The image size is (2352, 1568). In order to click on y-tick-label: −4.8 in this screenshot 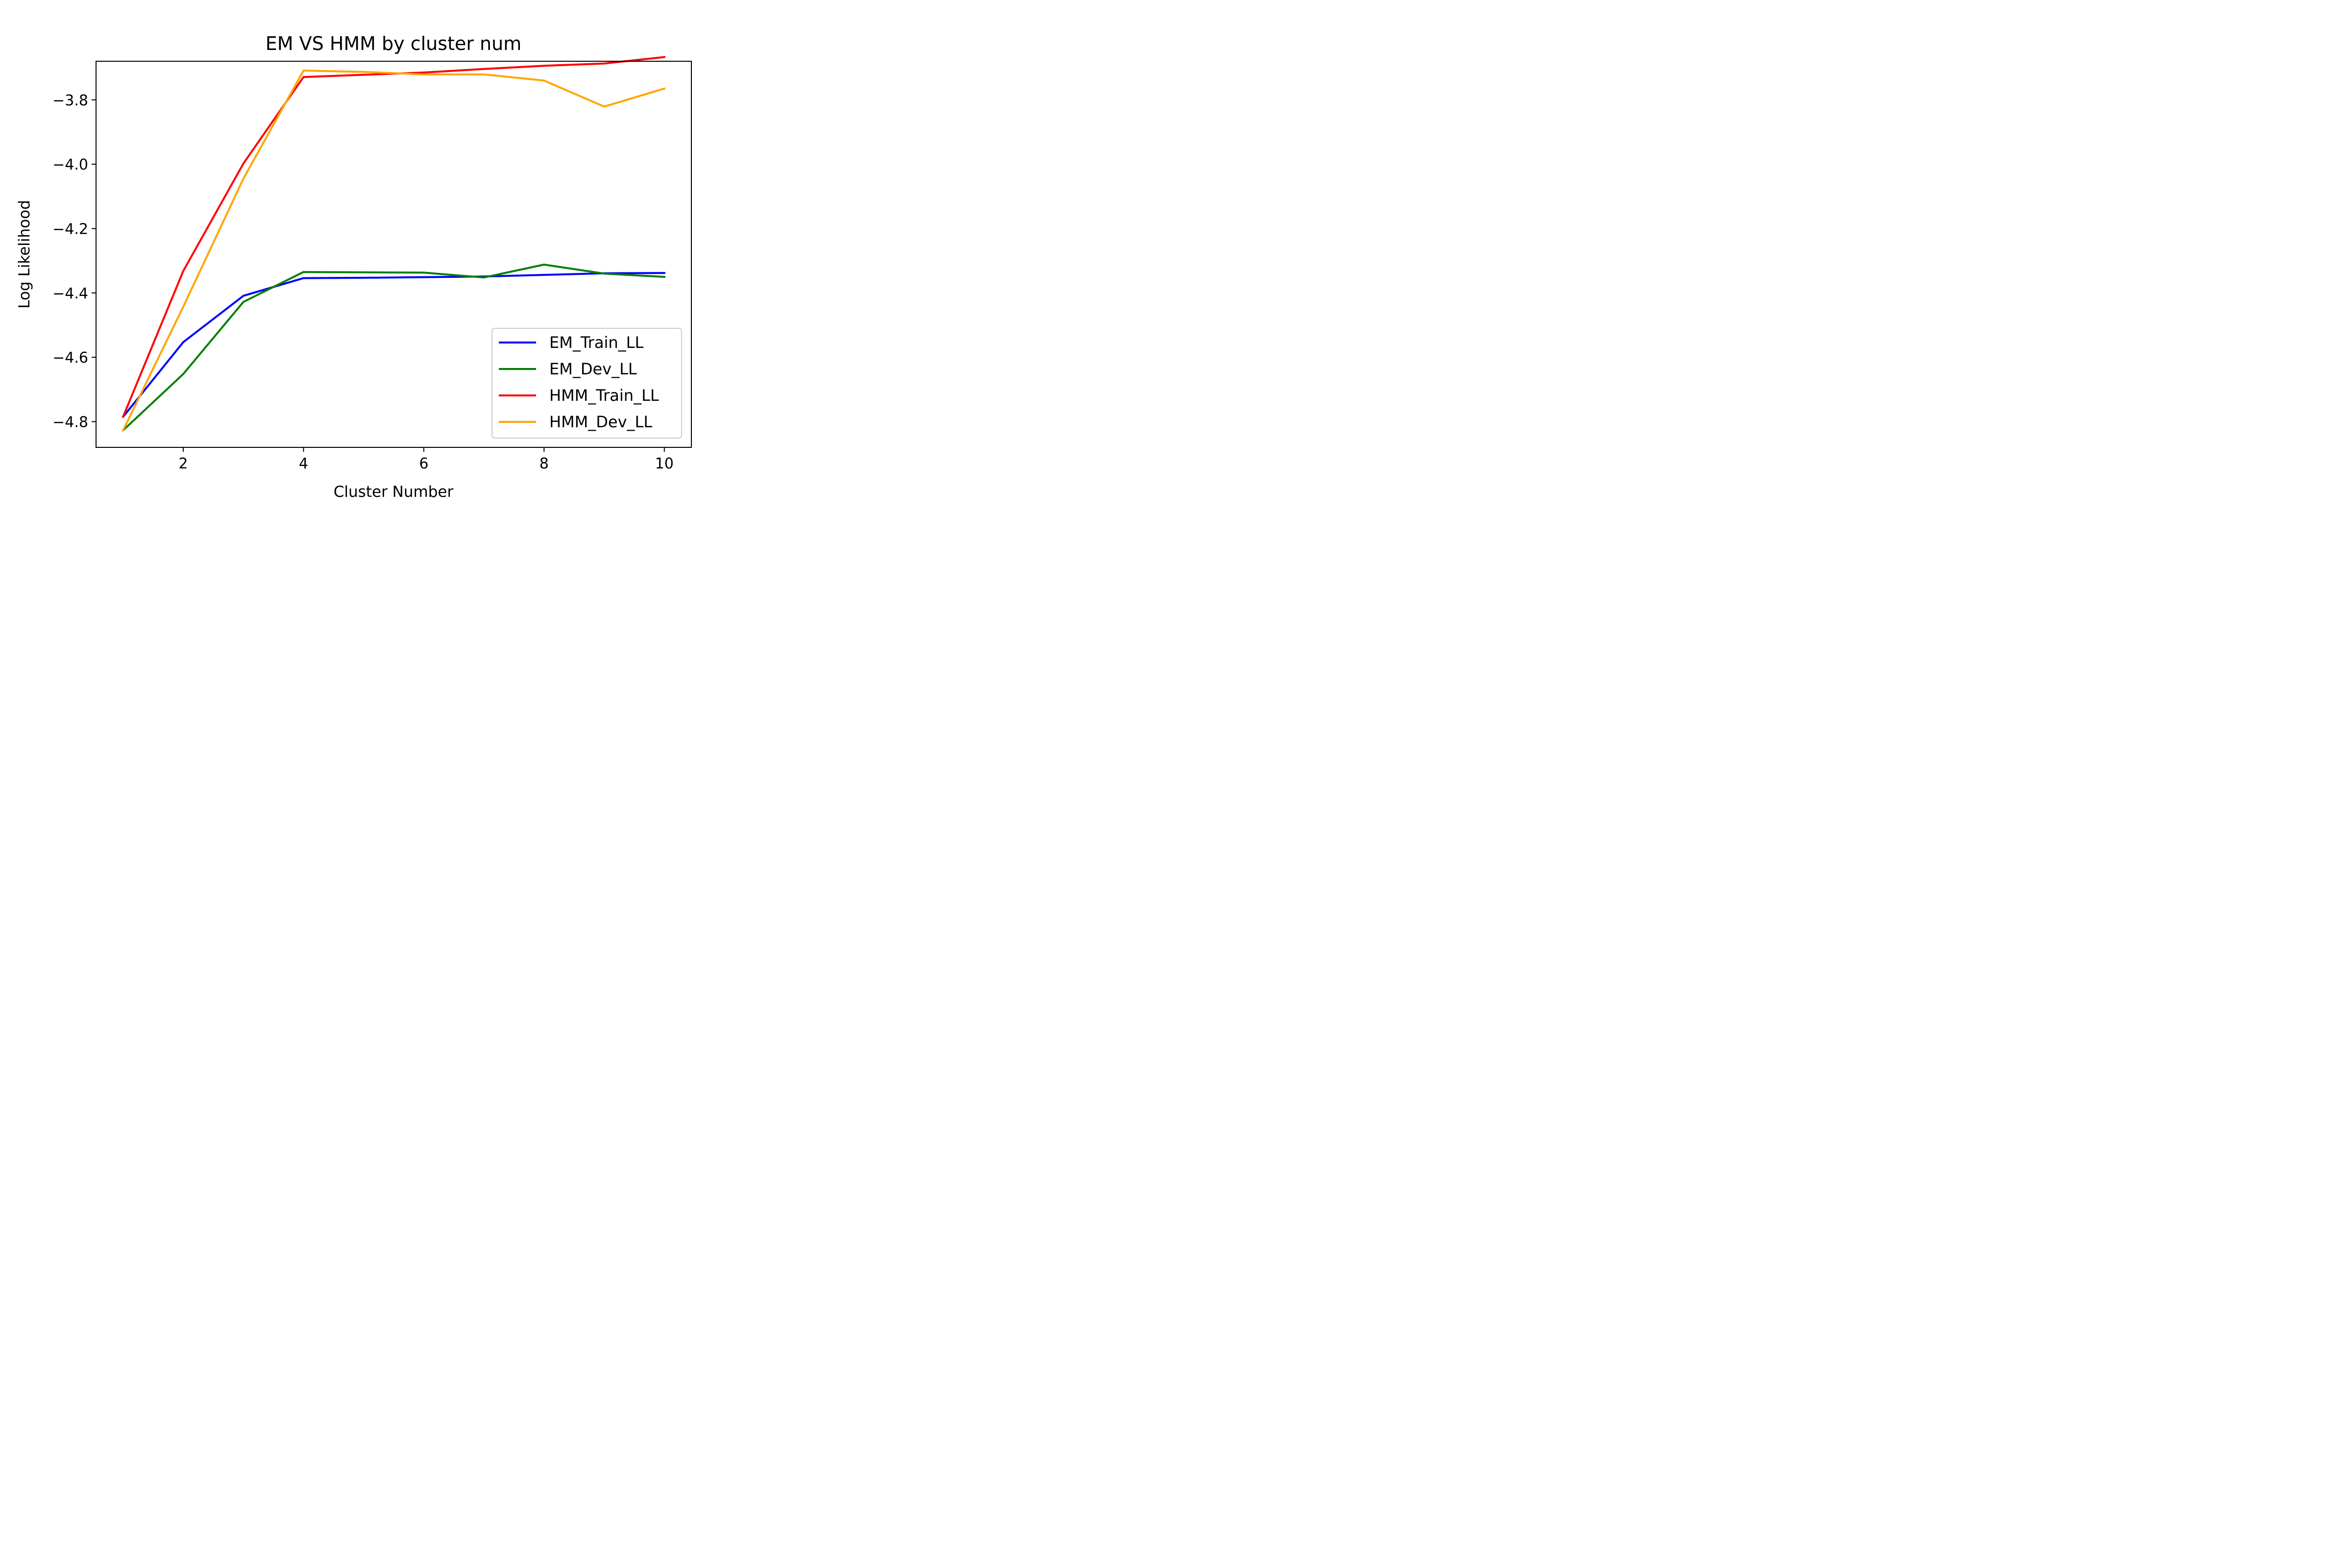, I will do `click(70, 422)`.